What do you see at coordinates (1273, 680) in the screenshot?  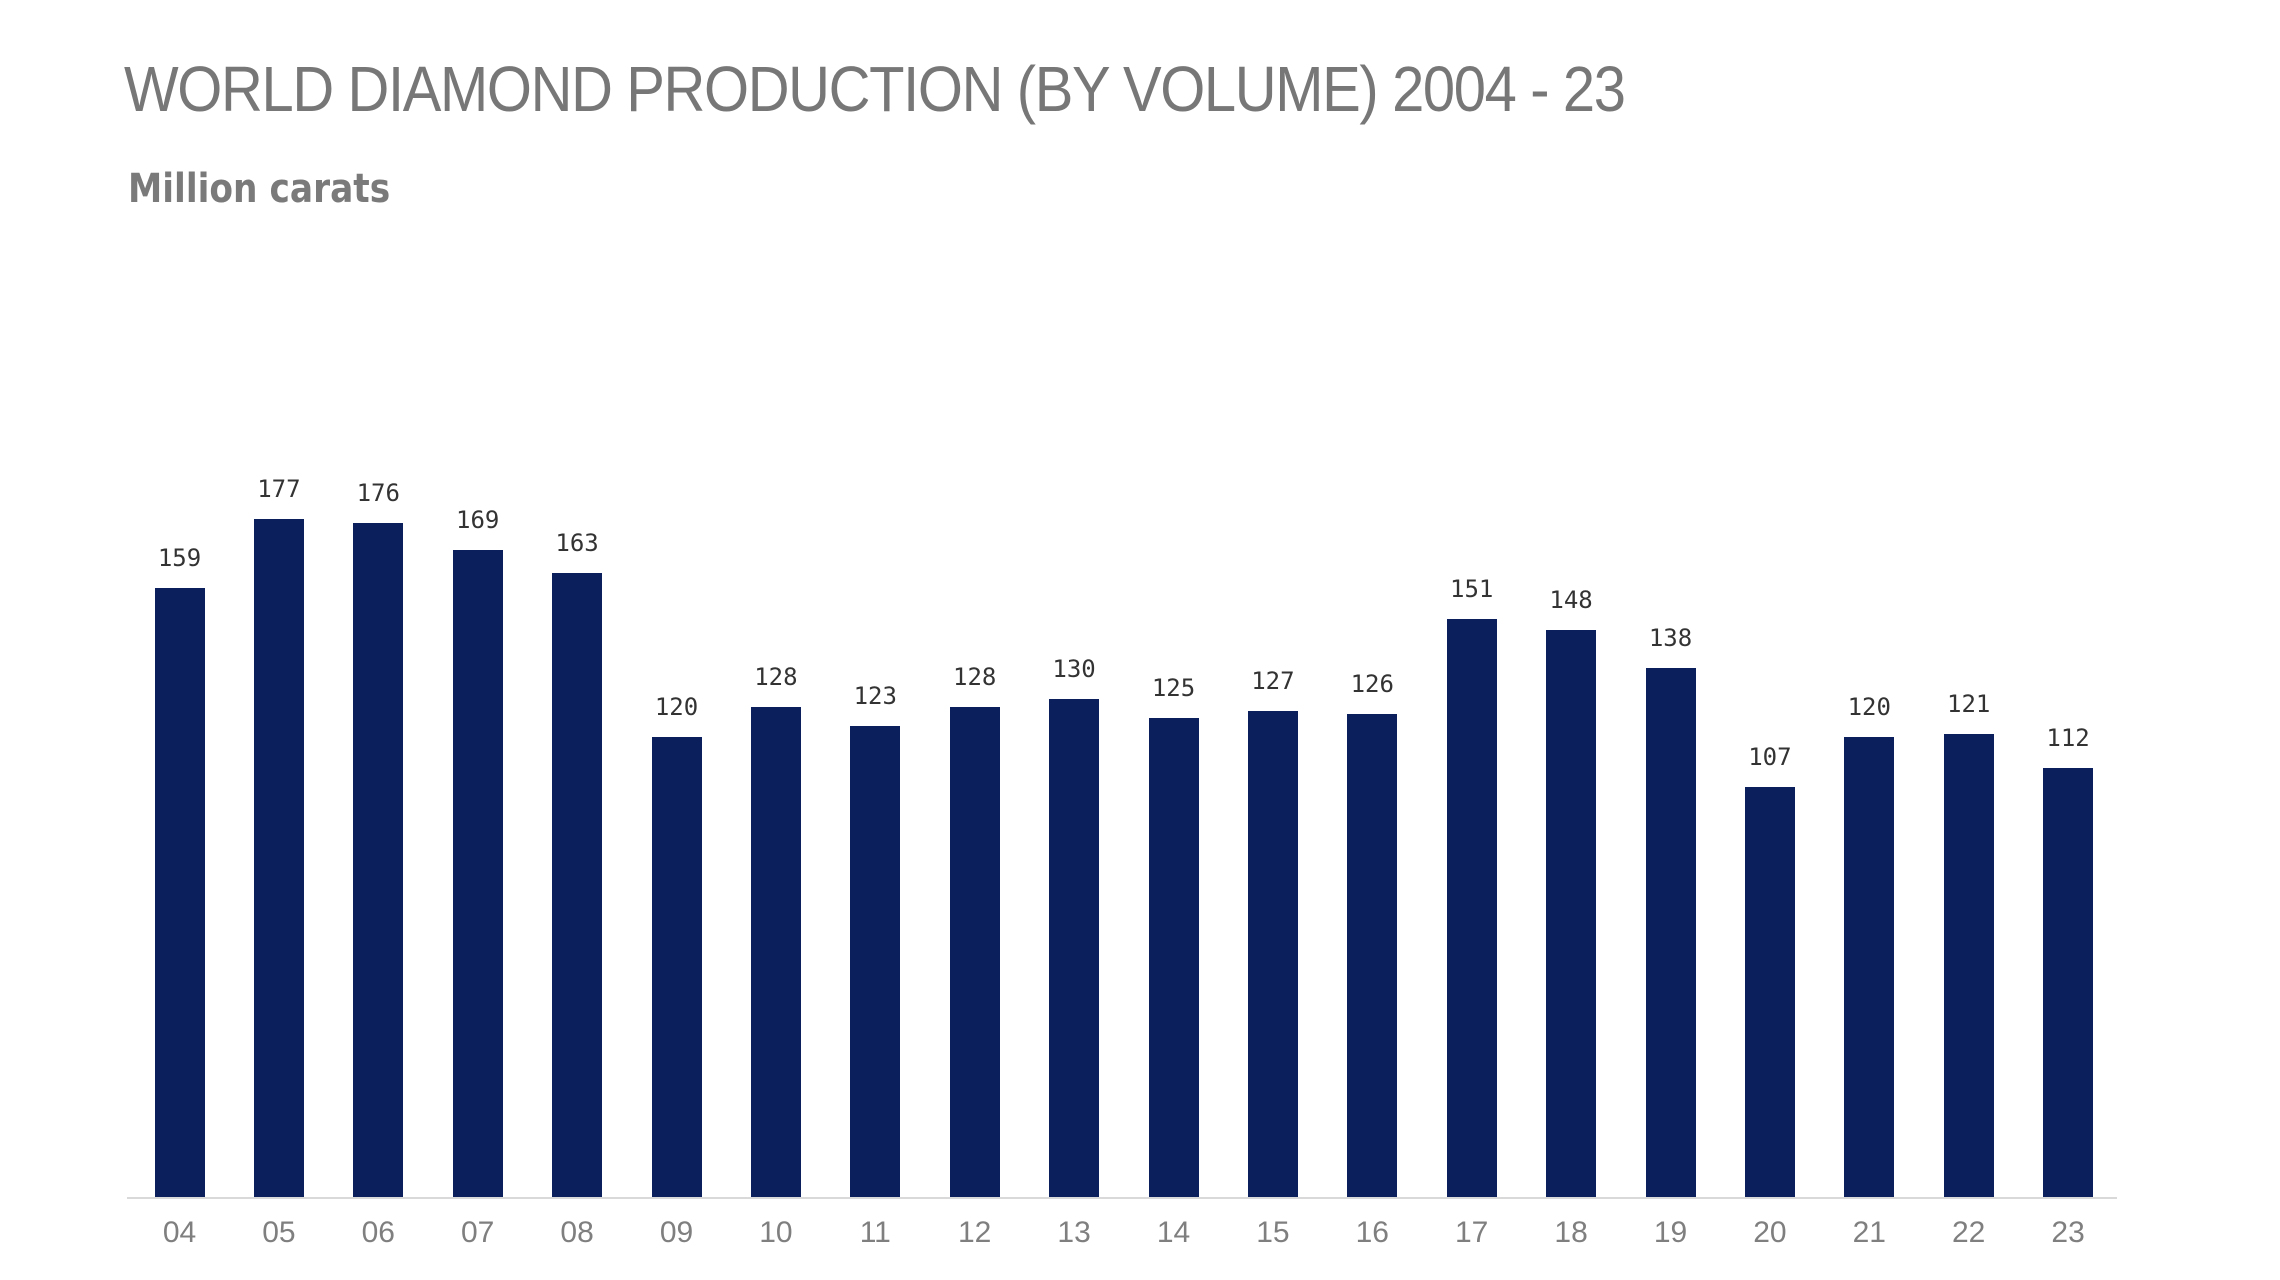 I see `data-label: 127` at bounding box center [1273, 680].